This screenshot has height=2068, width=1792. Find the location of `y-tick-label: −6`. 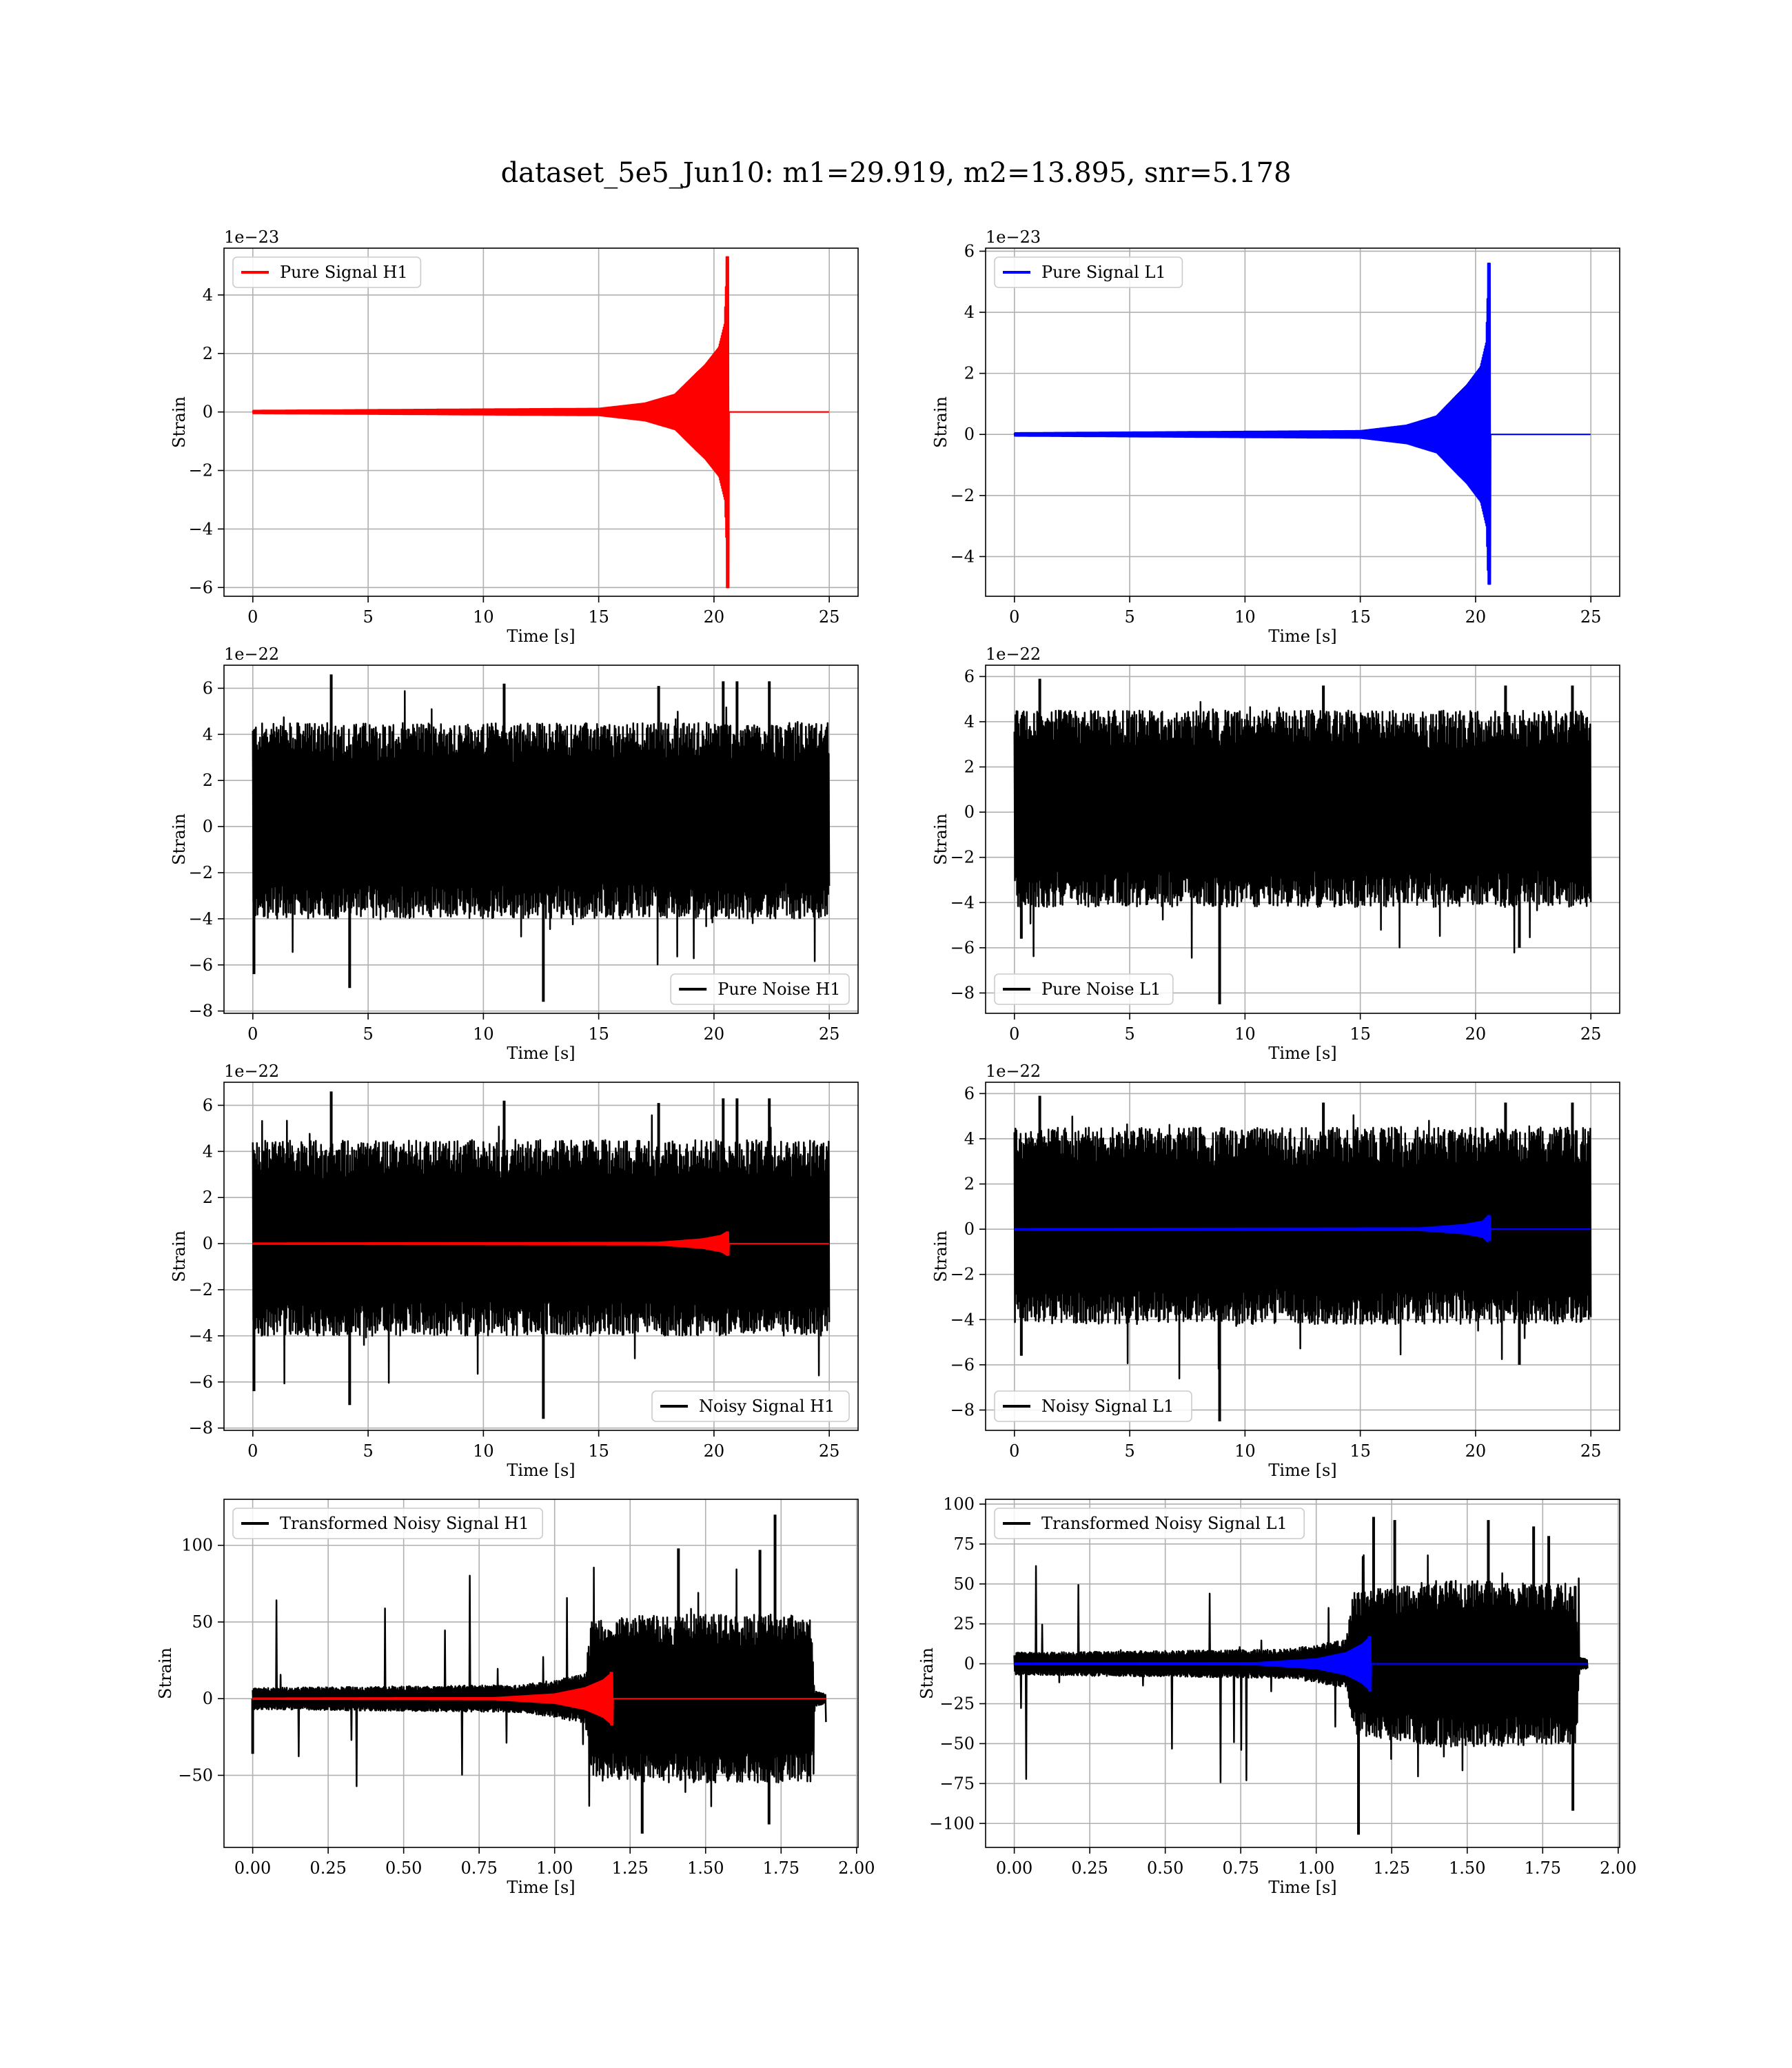

y-tick-label: −6 is located at coordinates (201, 965).